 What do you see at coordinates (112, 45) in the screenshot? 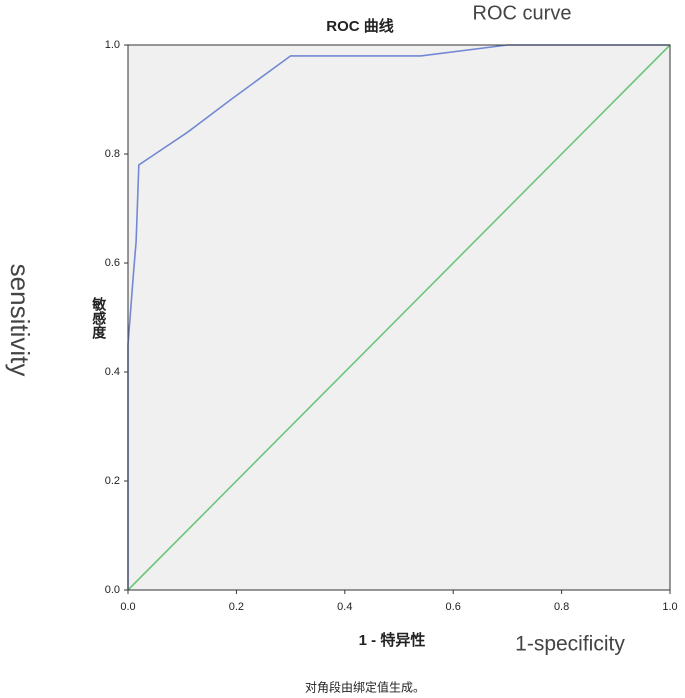
I see `y-tick-label: 1.0` at bounding box center [112, 45].